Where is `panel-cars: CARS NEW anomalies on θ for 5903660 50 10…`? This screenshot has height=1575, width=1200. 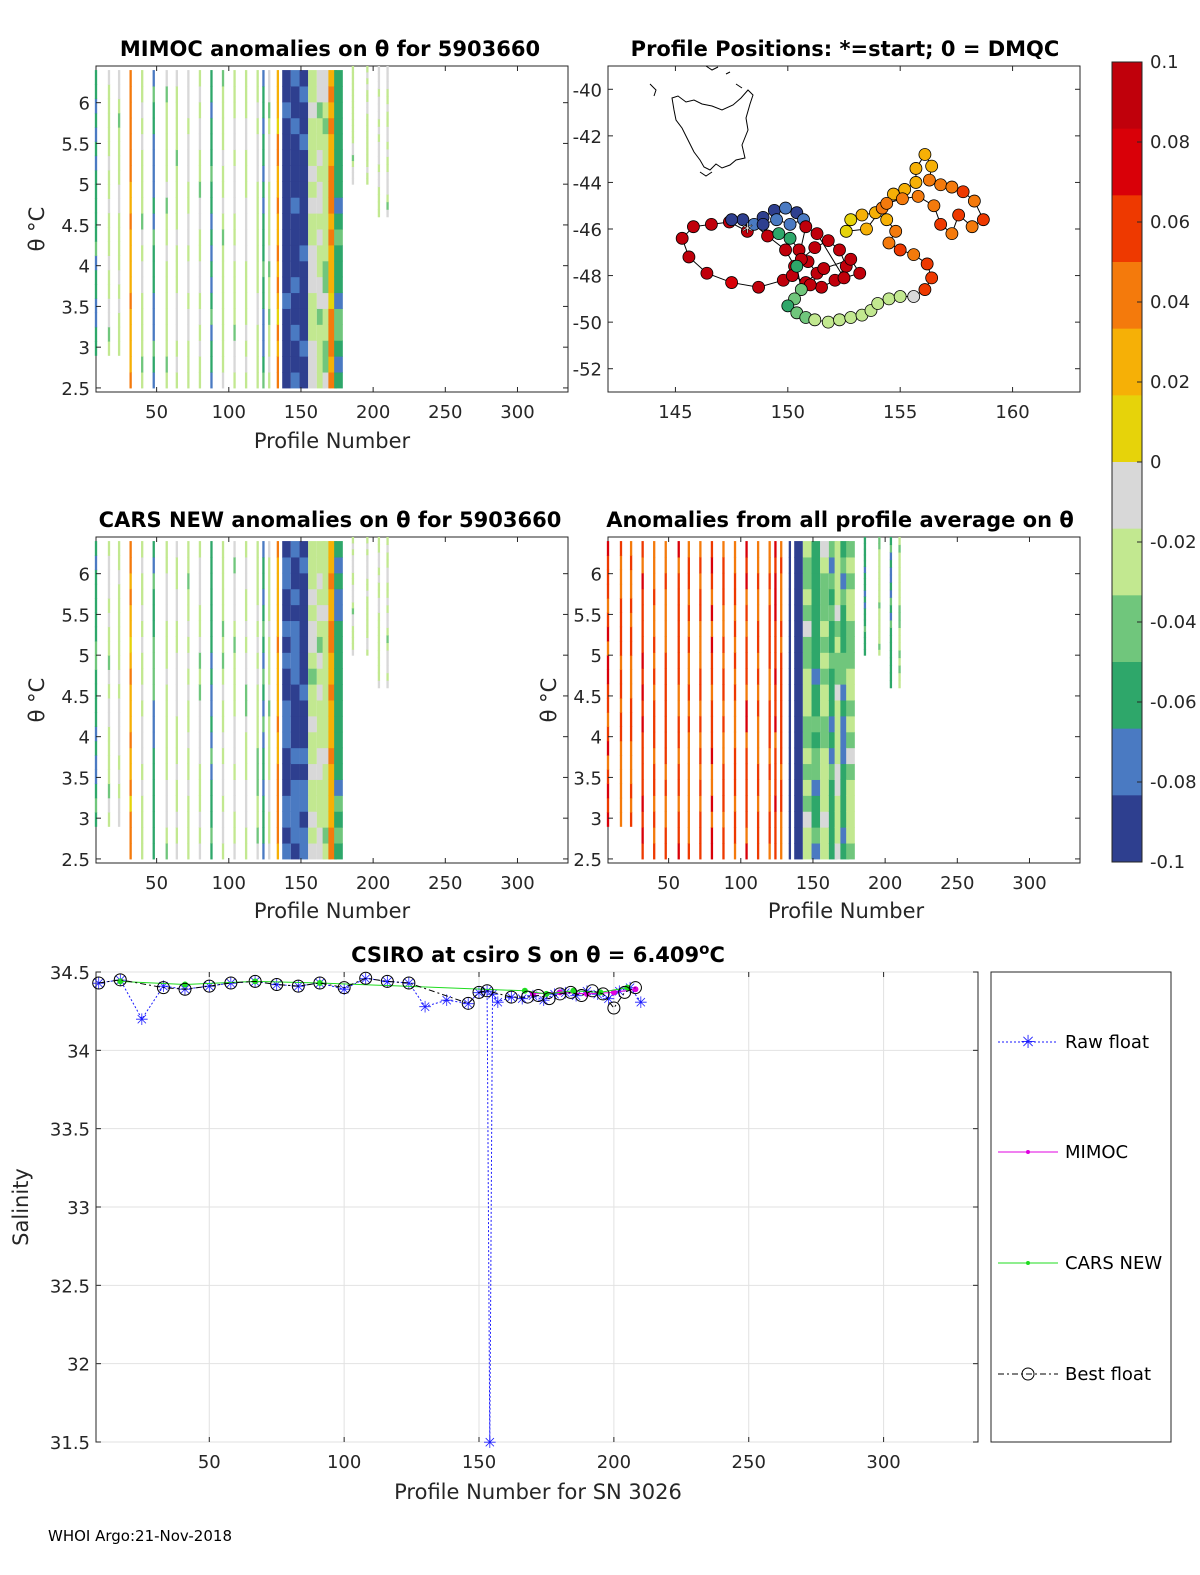
panel-cars: CARS NEW anomalies on θ for 5903660 50 10… is located at coordinates (297, 715).